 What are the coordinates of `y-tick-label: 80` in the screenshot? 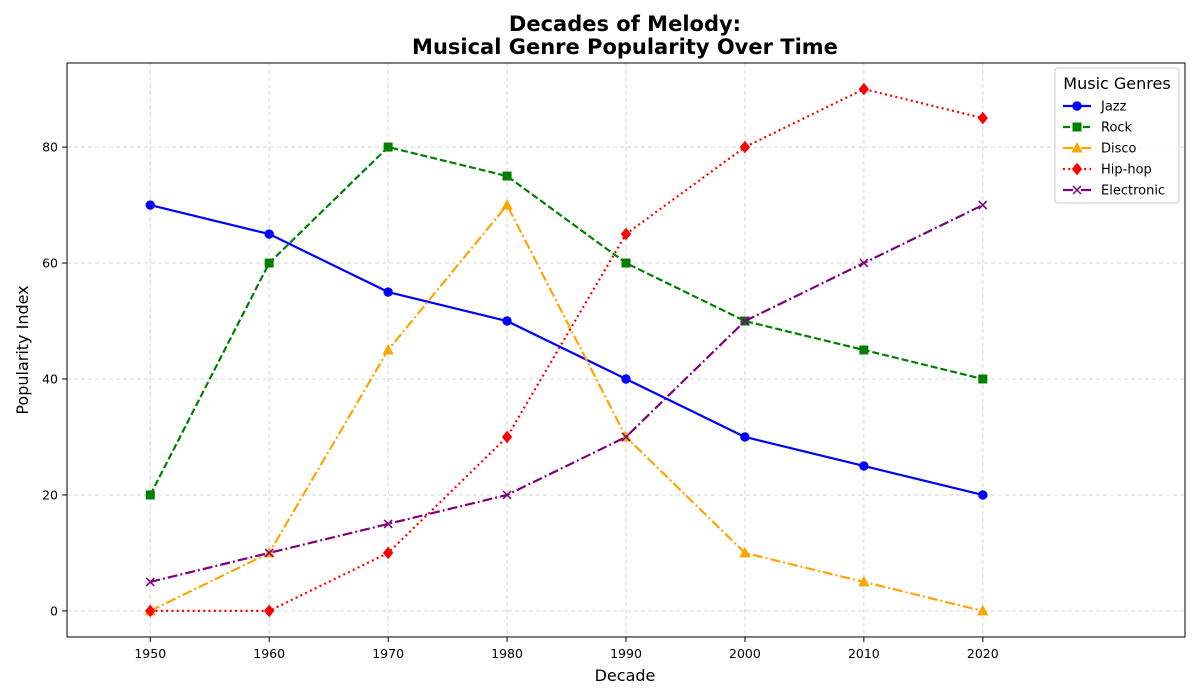 It's located at (50, 147).